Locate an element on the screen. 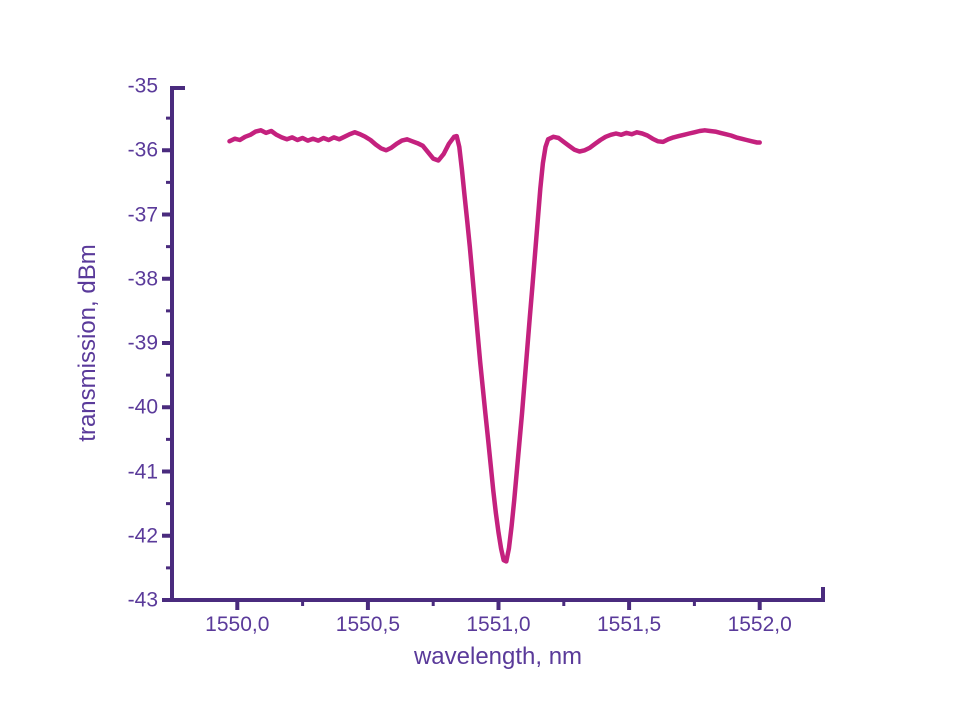  x-tick-label: 1551,0 is located at coordinates (498, 624).